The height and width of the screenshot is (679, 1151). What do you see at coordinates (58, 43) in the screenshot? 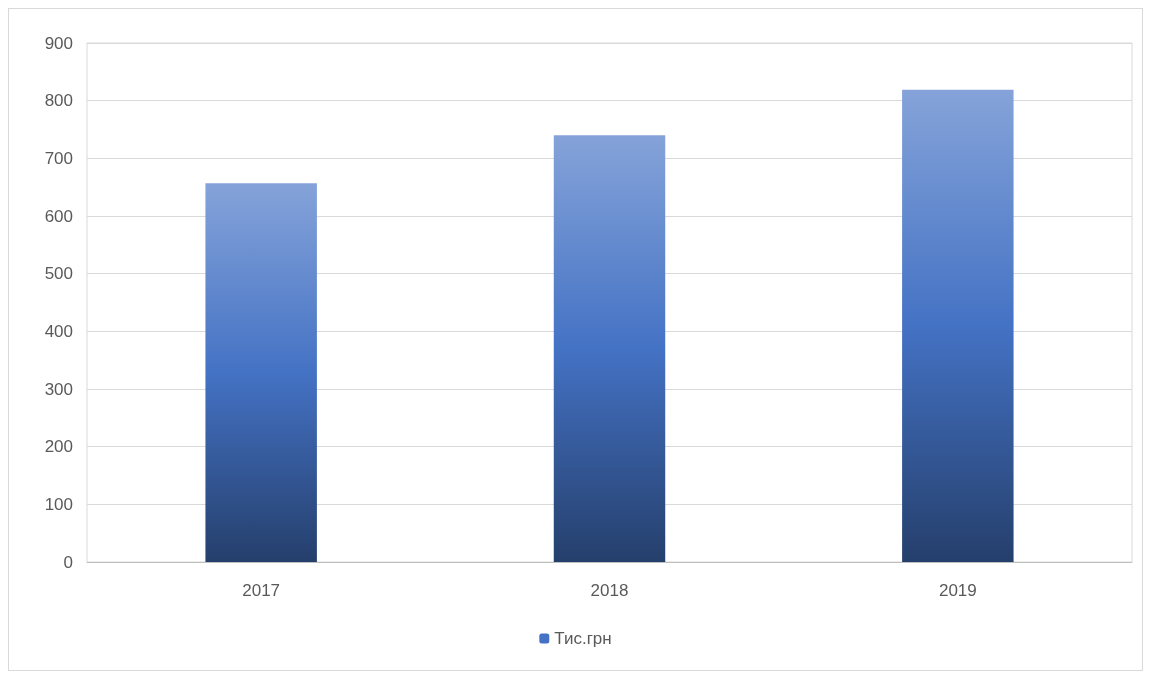
I see `y-tick-label: 900` at bounding box center [58, 43].